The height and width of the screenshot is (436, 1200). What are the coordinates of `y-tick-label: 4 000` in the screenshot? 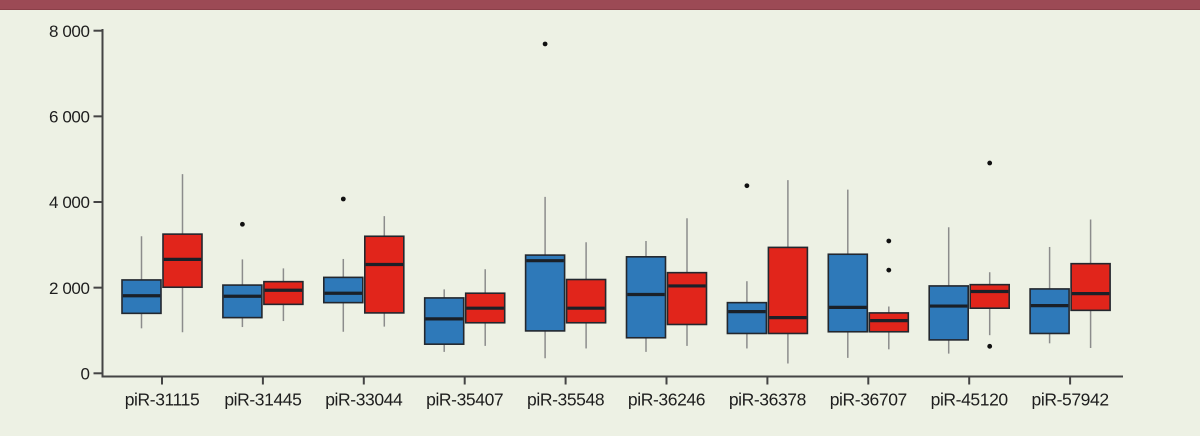 It's located at (69, 202).